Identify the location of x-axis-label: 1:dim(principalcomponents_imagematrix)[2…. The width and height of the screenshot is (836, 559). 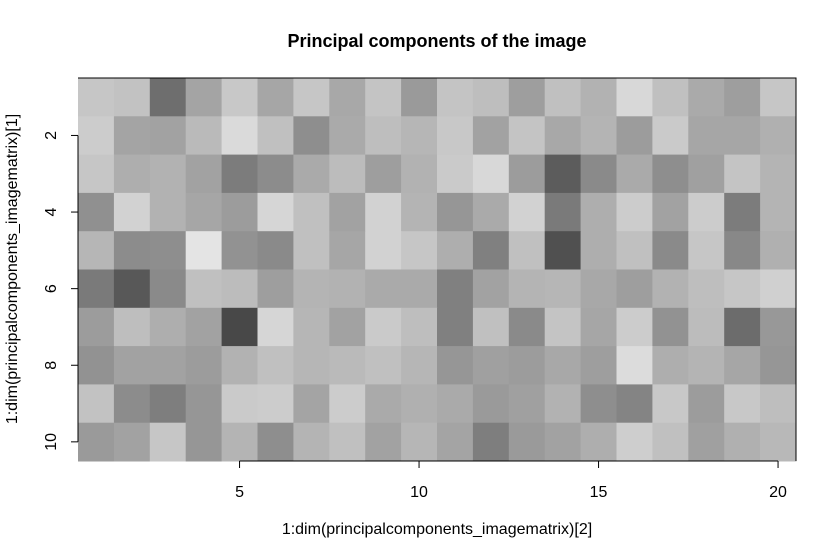
(437, 529).